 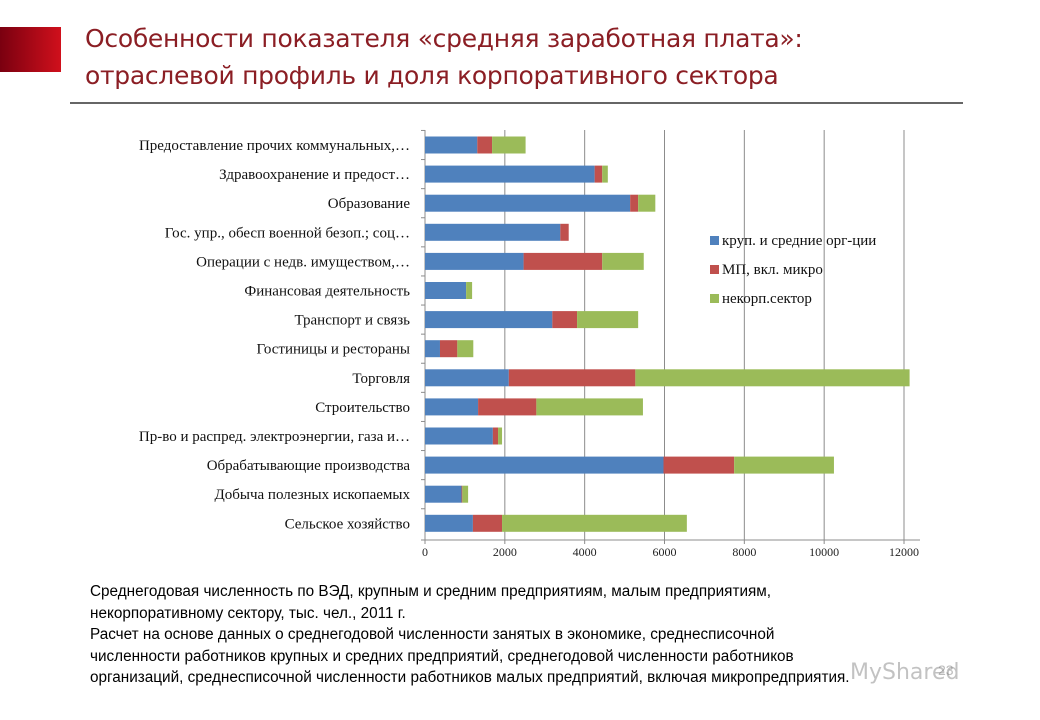 What do you see at coordinates (369, 204) in the screenshot?
I see `category-label: Образование` at bounding box center [369, 204].